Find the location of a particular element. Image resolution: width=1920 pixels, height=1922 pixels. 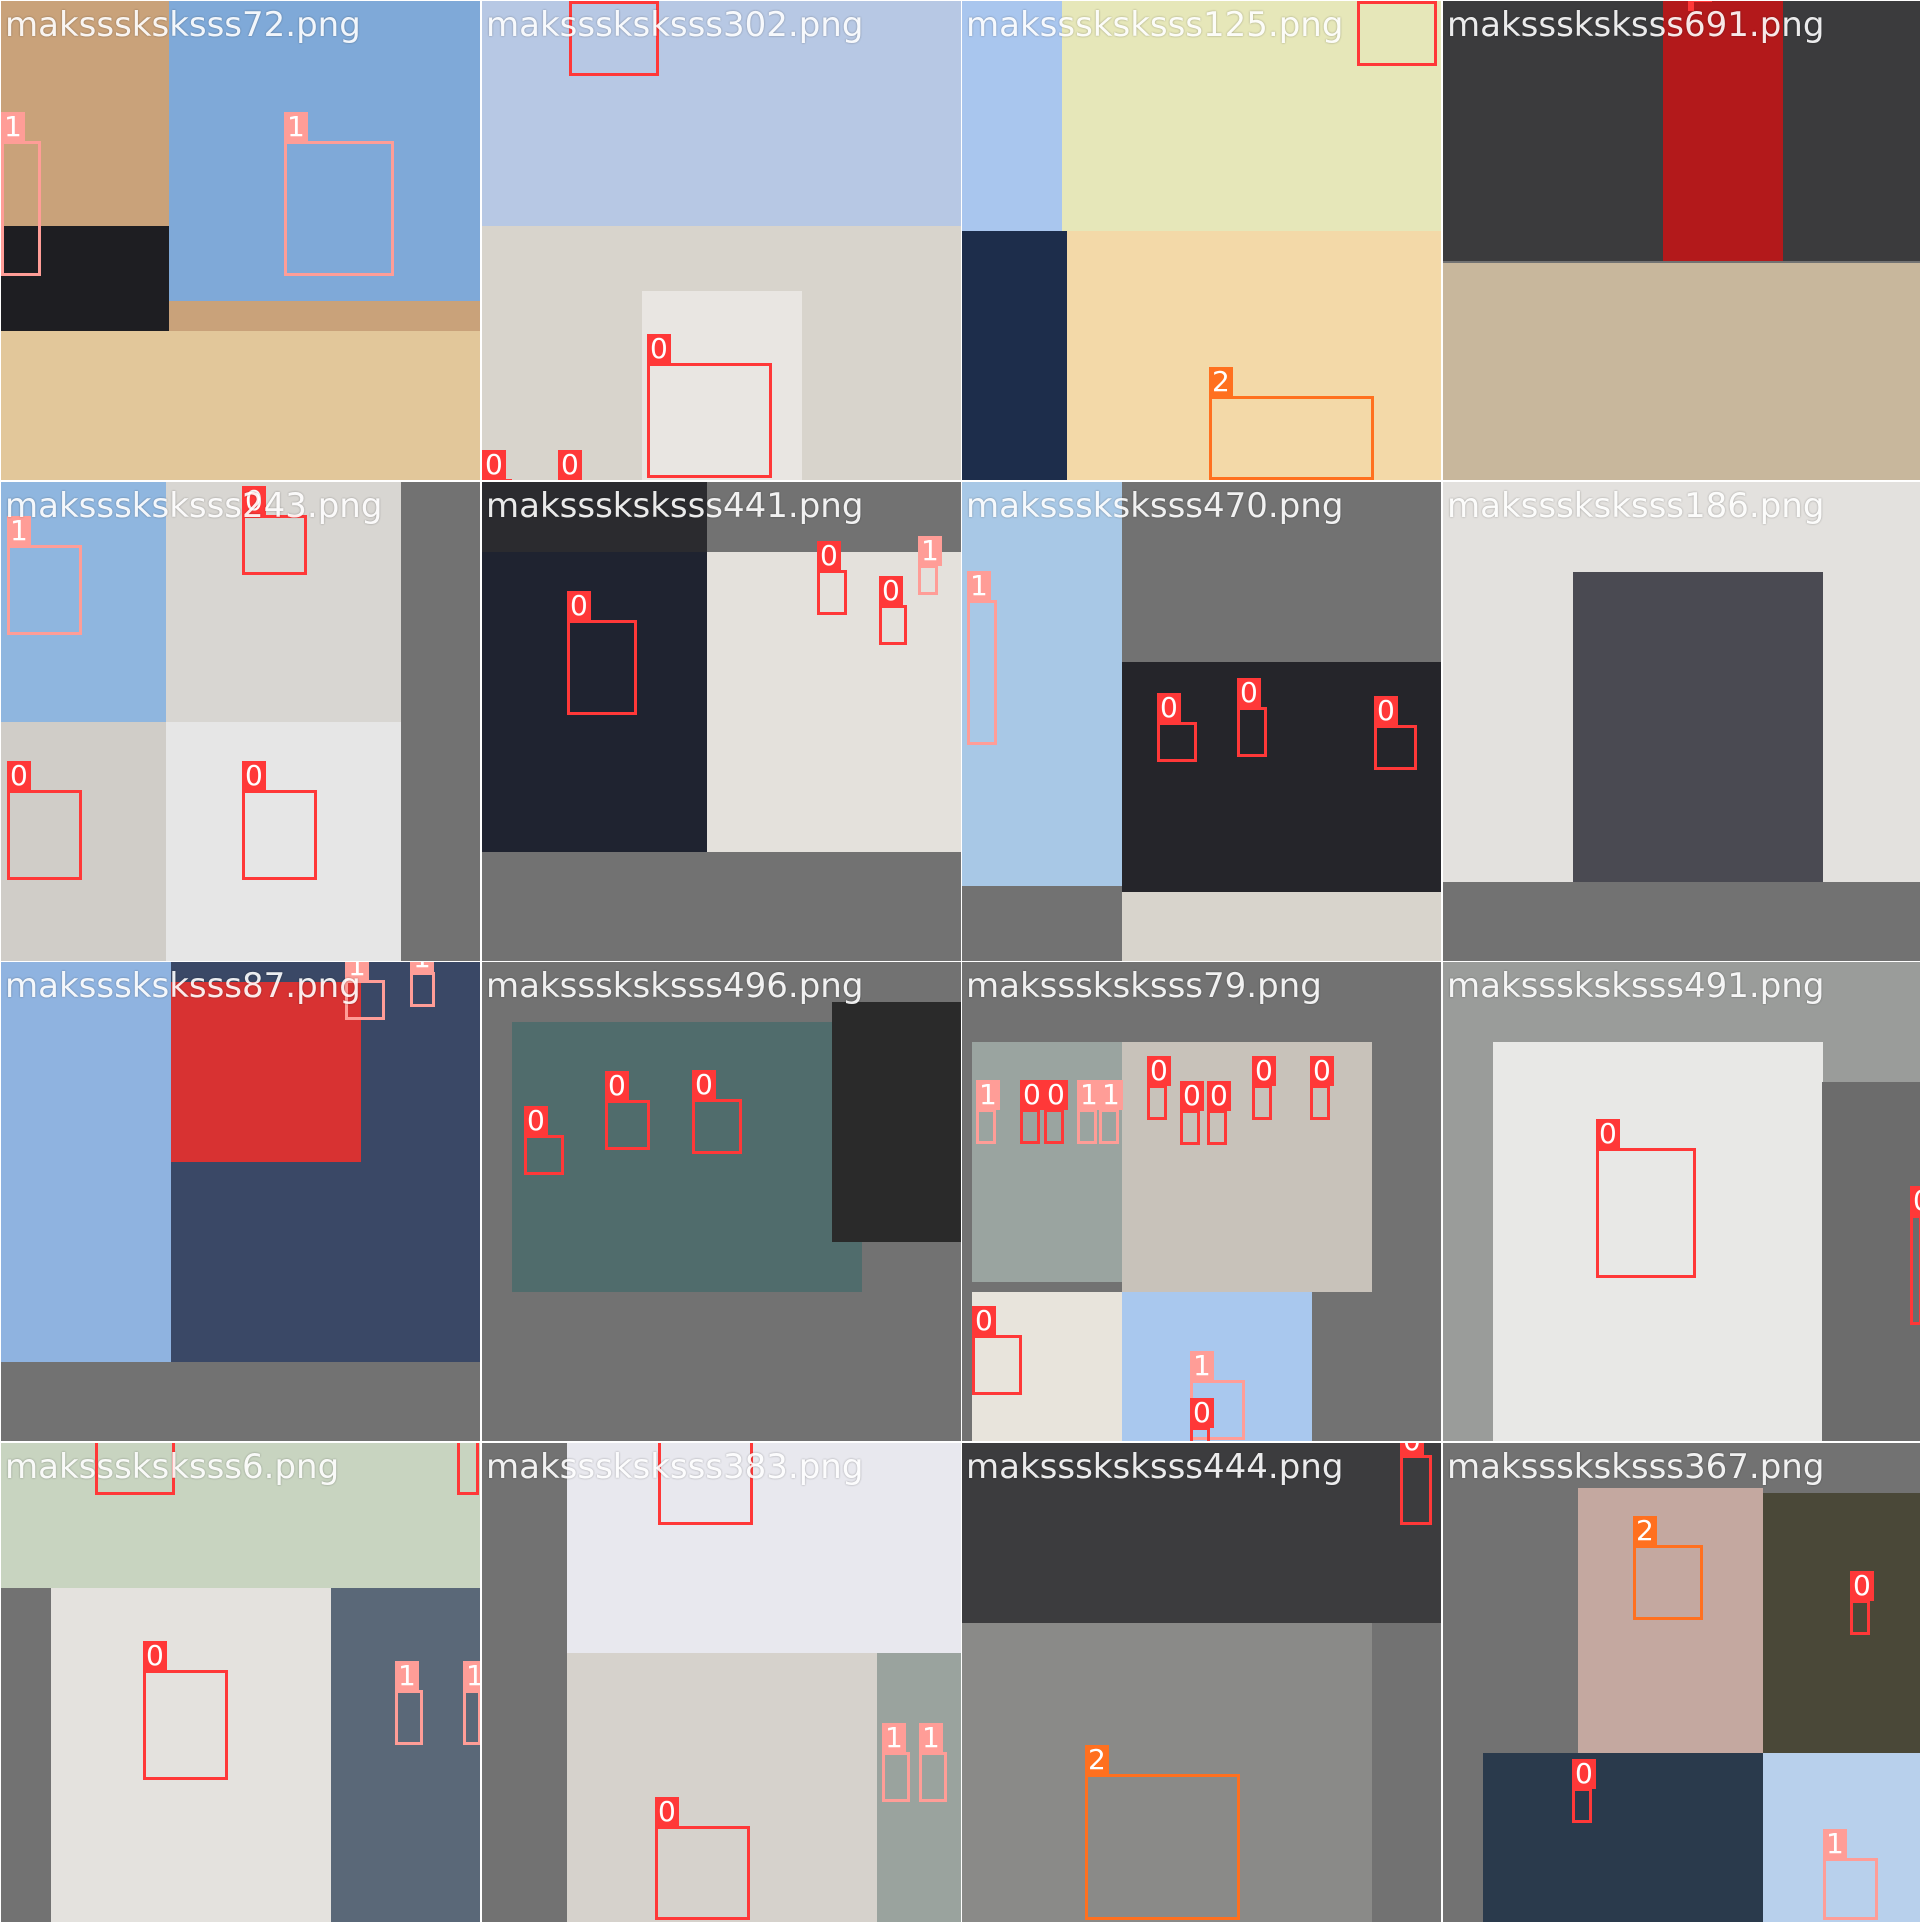

mosaic-tile: maksssksksss125.png 0 2 is located at coordinates (1201, 240).